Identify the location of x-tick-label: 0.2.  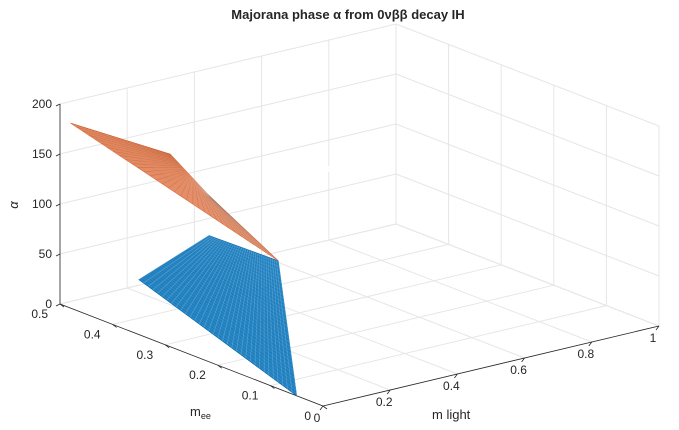
(384, 402).